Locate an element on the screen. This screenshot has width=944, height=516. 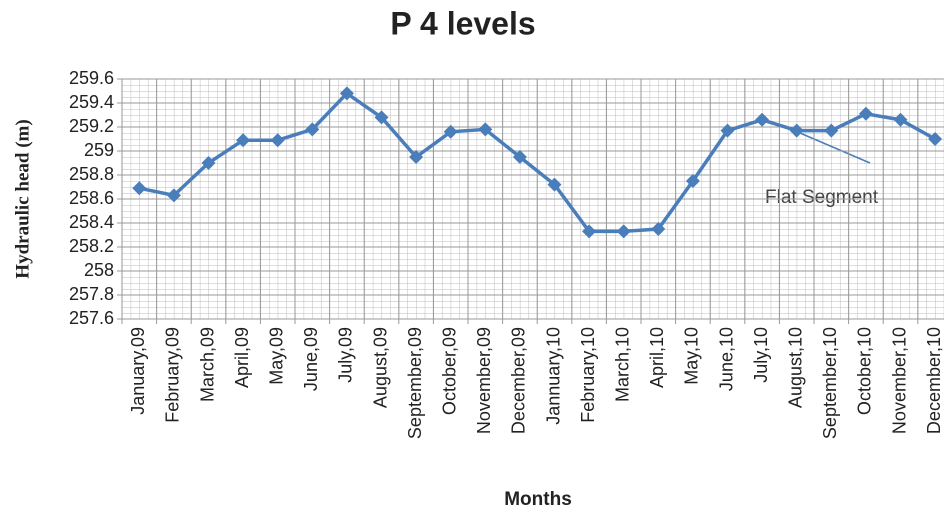
x-tick-label: June,09 is located at coordinates (311, 359).